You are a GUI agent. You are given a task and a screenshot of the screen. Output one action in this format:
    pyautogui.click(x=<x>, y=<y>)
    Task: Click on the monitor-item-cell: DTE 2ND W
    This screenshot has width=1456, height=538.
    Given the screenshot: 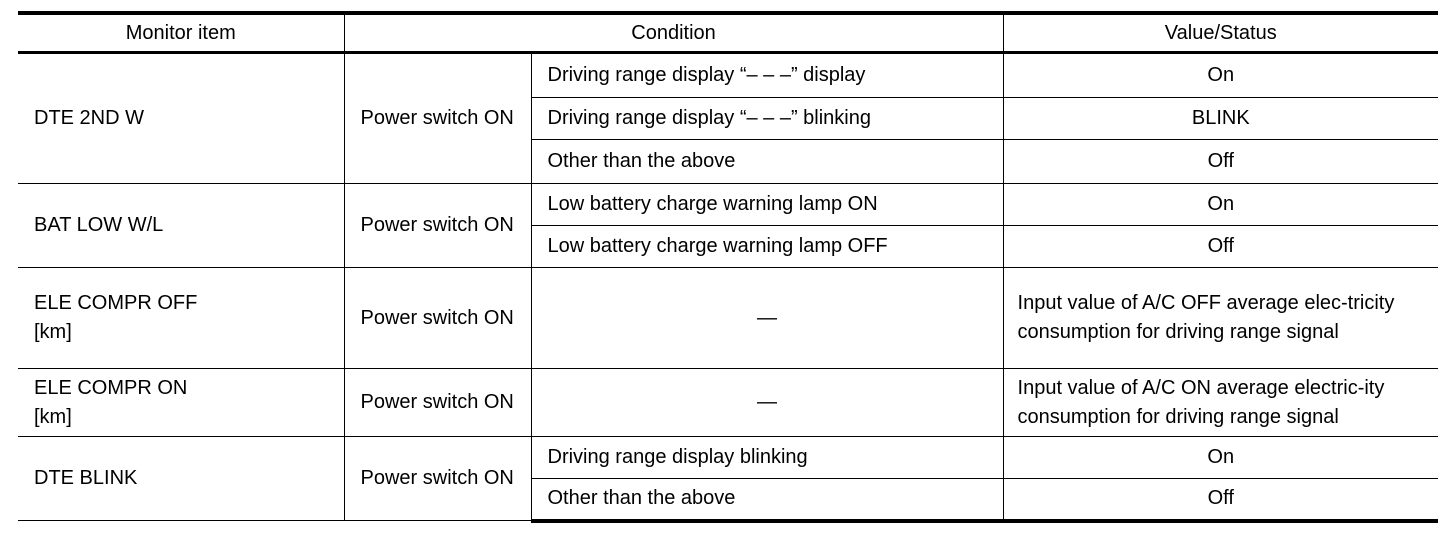 What is the action you would take?
    pyautogui.click(x=181, y=118)
    